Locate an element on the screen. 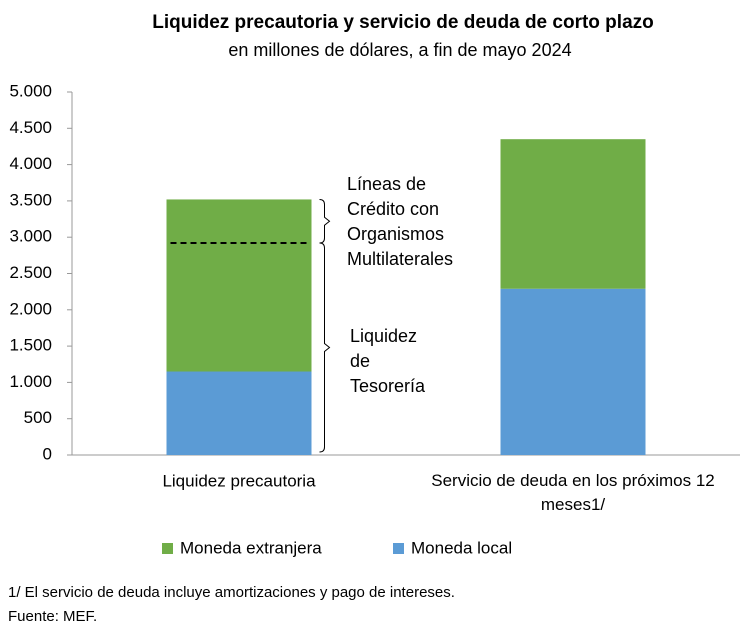 This screenshot has width=751, height=643. y-tick-label: 4.500 is located at coordinates (30, 127).